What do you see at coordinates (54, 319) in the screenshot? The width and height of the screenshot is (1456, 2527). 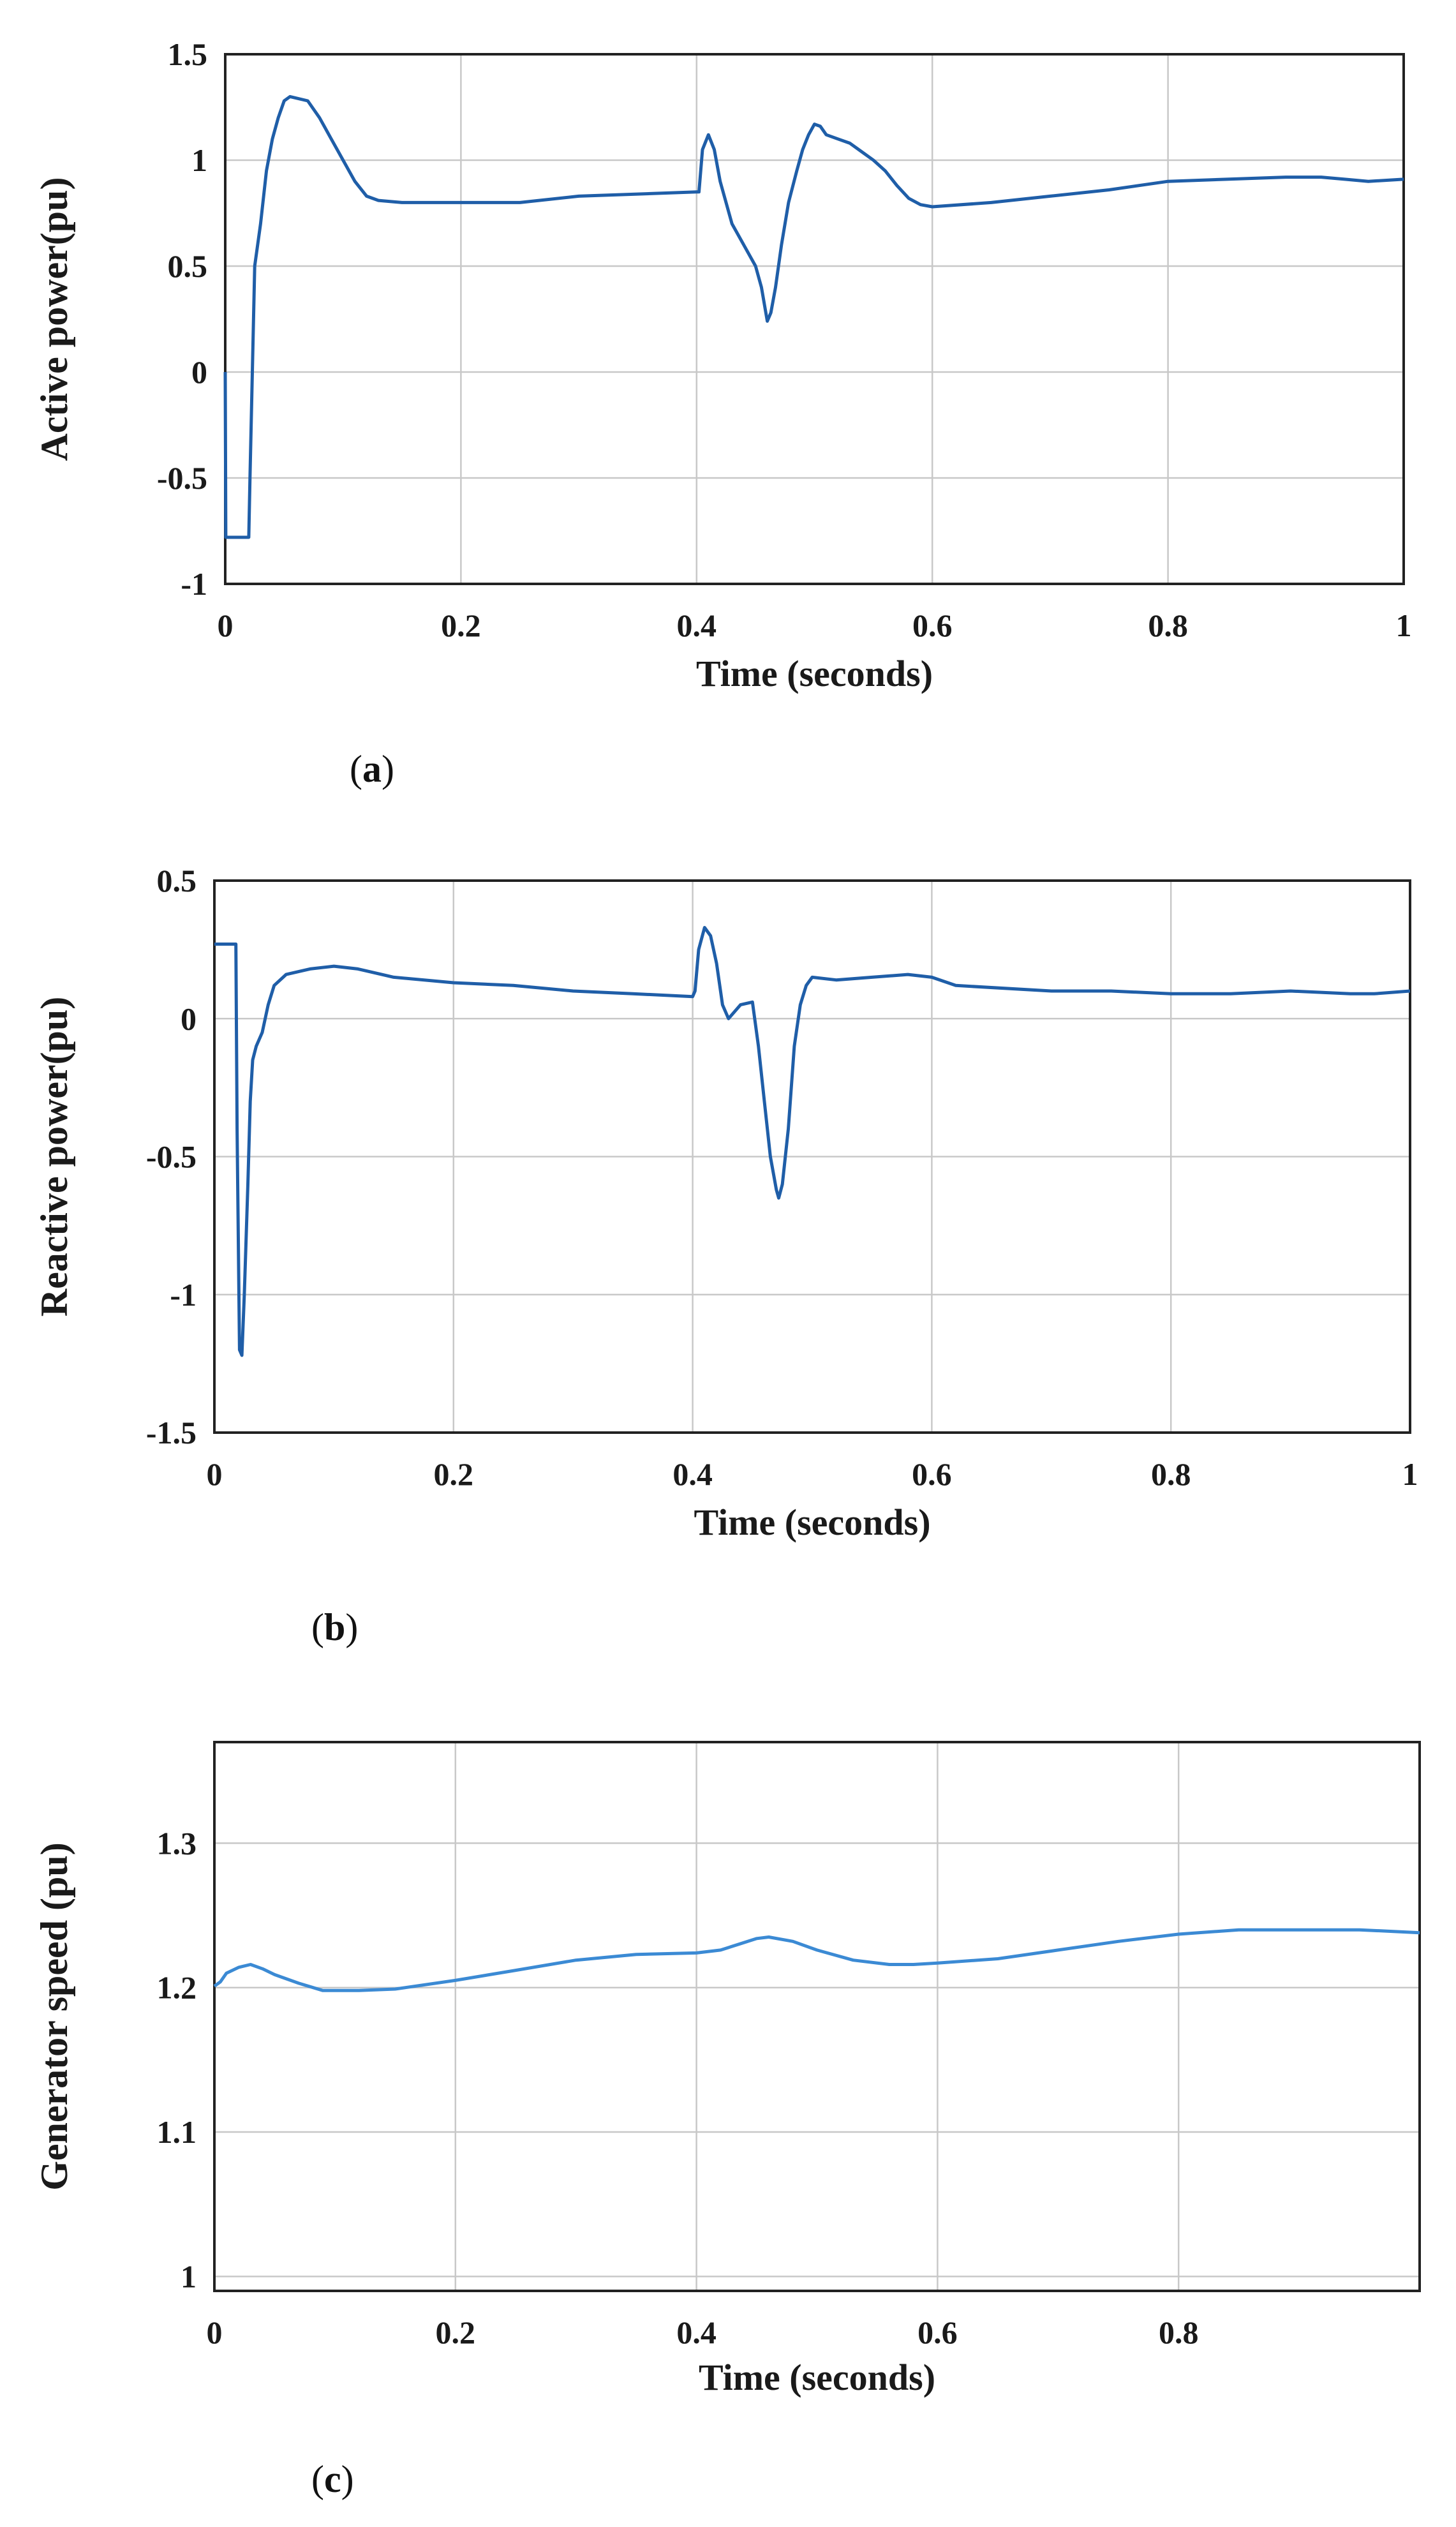 I see `y-axis-label-a: Active power(pu)` at bounding box center [54, 319].